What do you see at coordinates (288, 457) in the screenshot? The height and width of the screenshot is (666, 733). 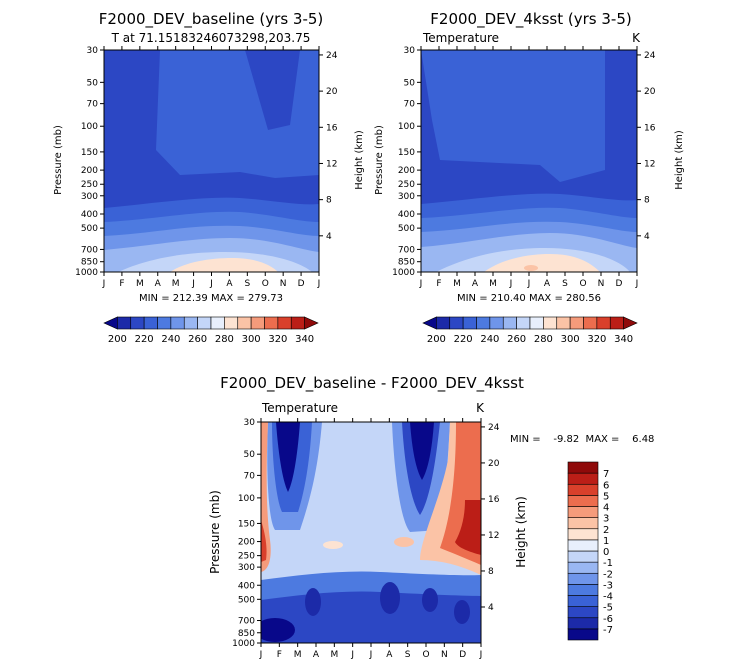 I see `panel3-fill-jan-c` at bounding box center [288, 457].